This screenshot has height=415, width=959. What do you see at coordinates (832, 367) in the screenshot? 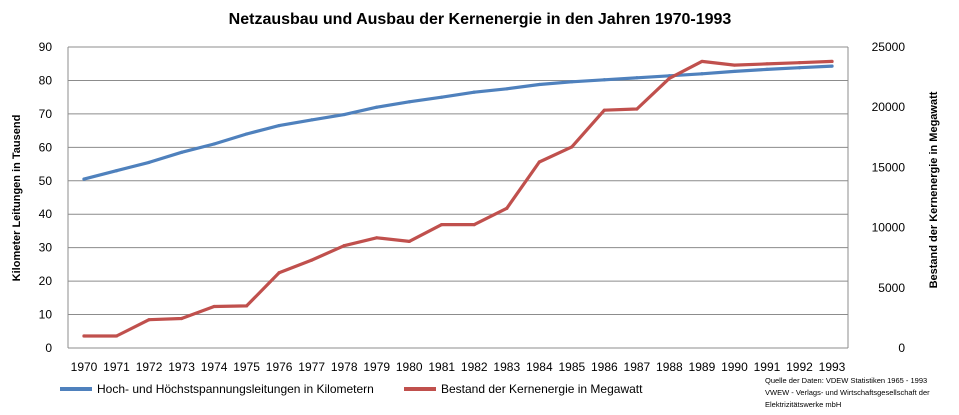
I see `x-tick-label: 1993` at bounding box center [832, 367].